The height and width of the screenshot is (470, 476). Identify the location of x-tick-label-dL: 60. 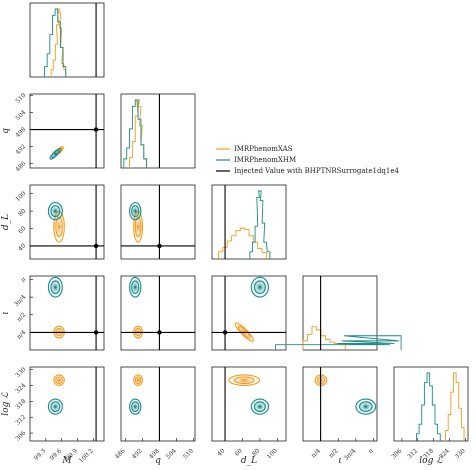
(239, 452).